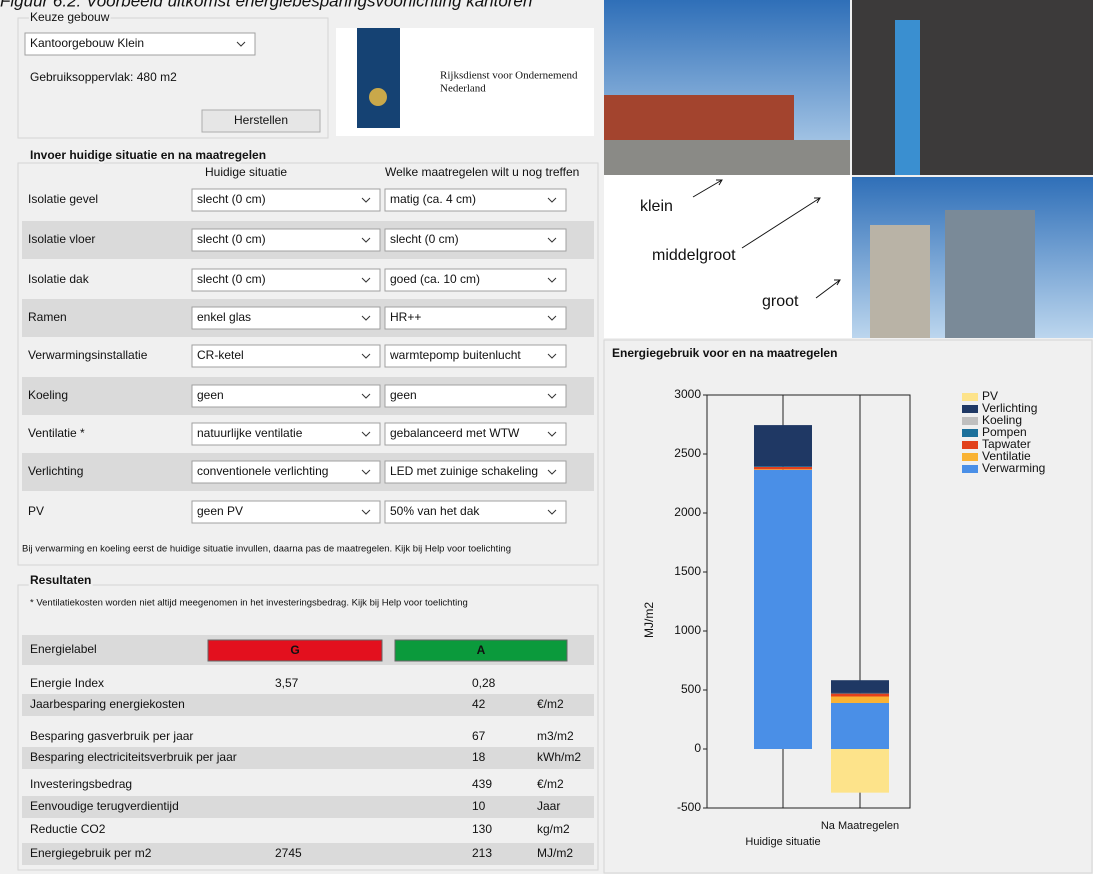 Image resolution: width=1093 pixels, height=874 pixels. I want to click on x-tick-label: Na Maatregelen, so click(860, 826).